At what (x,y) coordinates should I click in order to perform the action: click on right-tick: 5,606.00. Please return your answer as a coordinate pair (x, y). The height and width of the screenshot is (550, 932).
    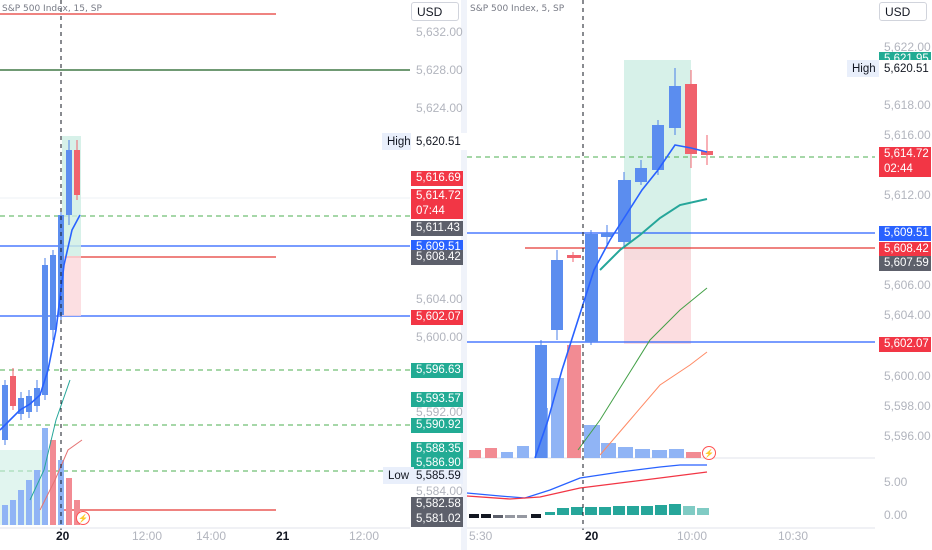
    Looking at the image, I should click on (907, 285).